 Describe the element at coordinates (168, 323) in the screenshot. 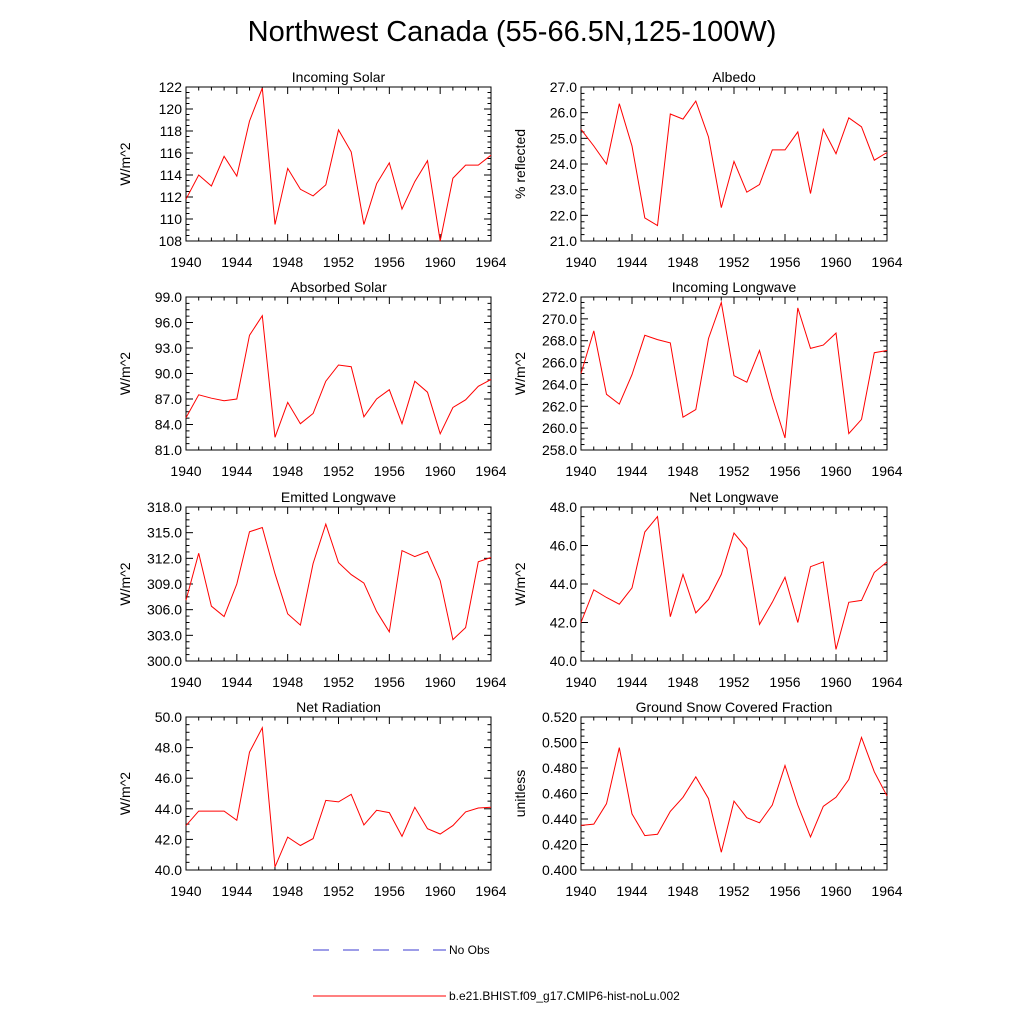

I see `y-tick-label: 96.0` at that location.